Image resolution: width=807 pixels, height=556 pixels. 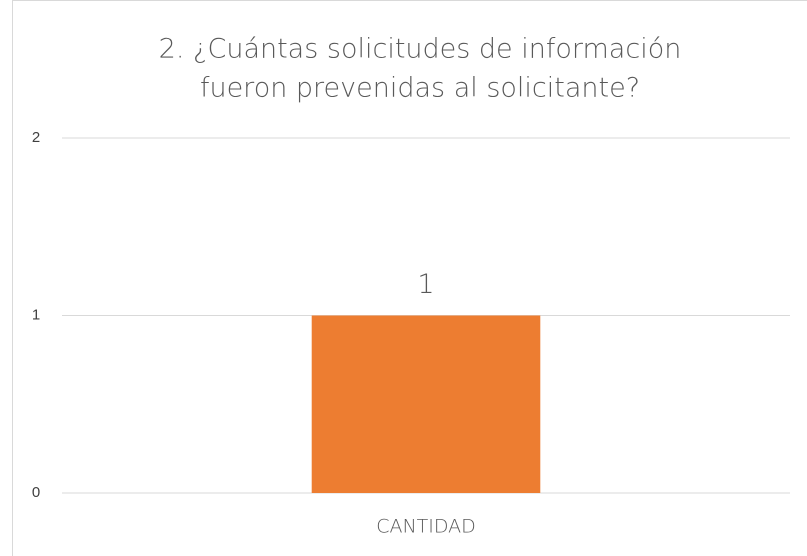 I want to click on y-tick-label: 0, so click(x=36, y=492).